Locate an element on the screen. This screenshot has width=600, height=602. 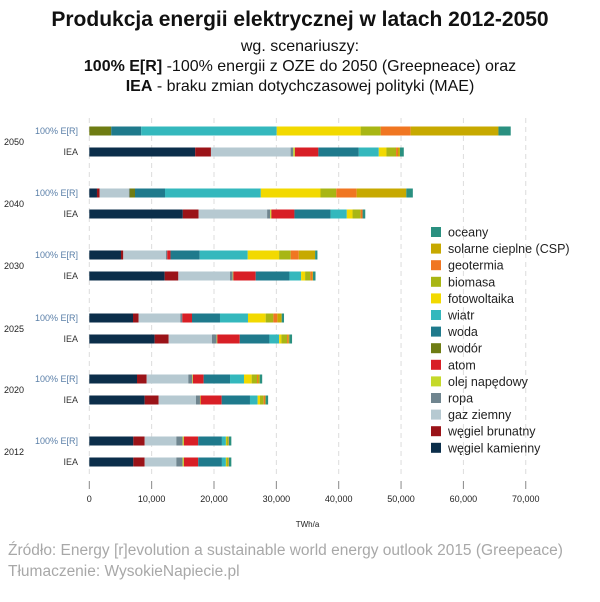
scenario-er-name: 100% E[R] is located at coordinates (123, 66).